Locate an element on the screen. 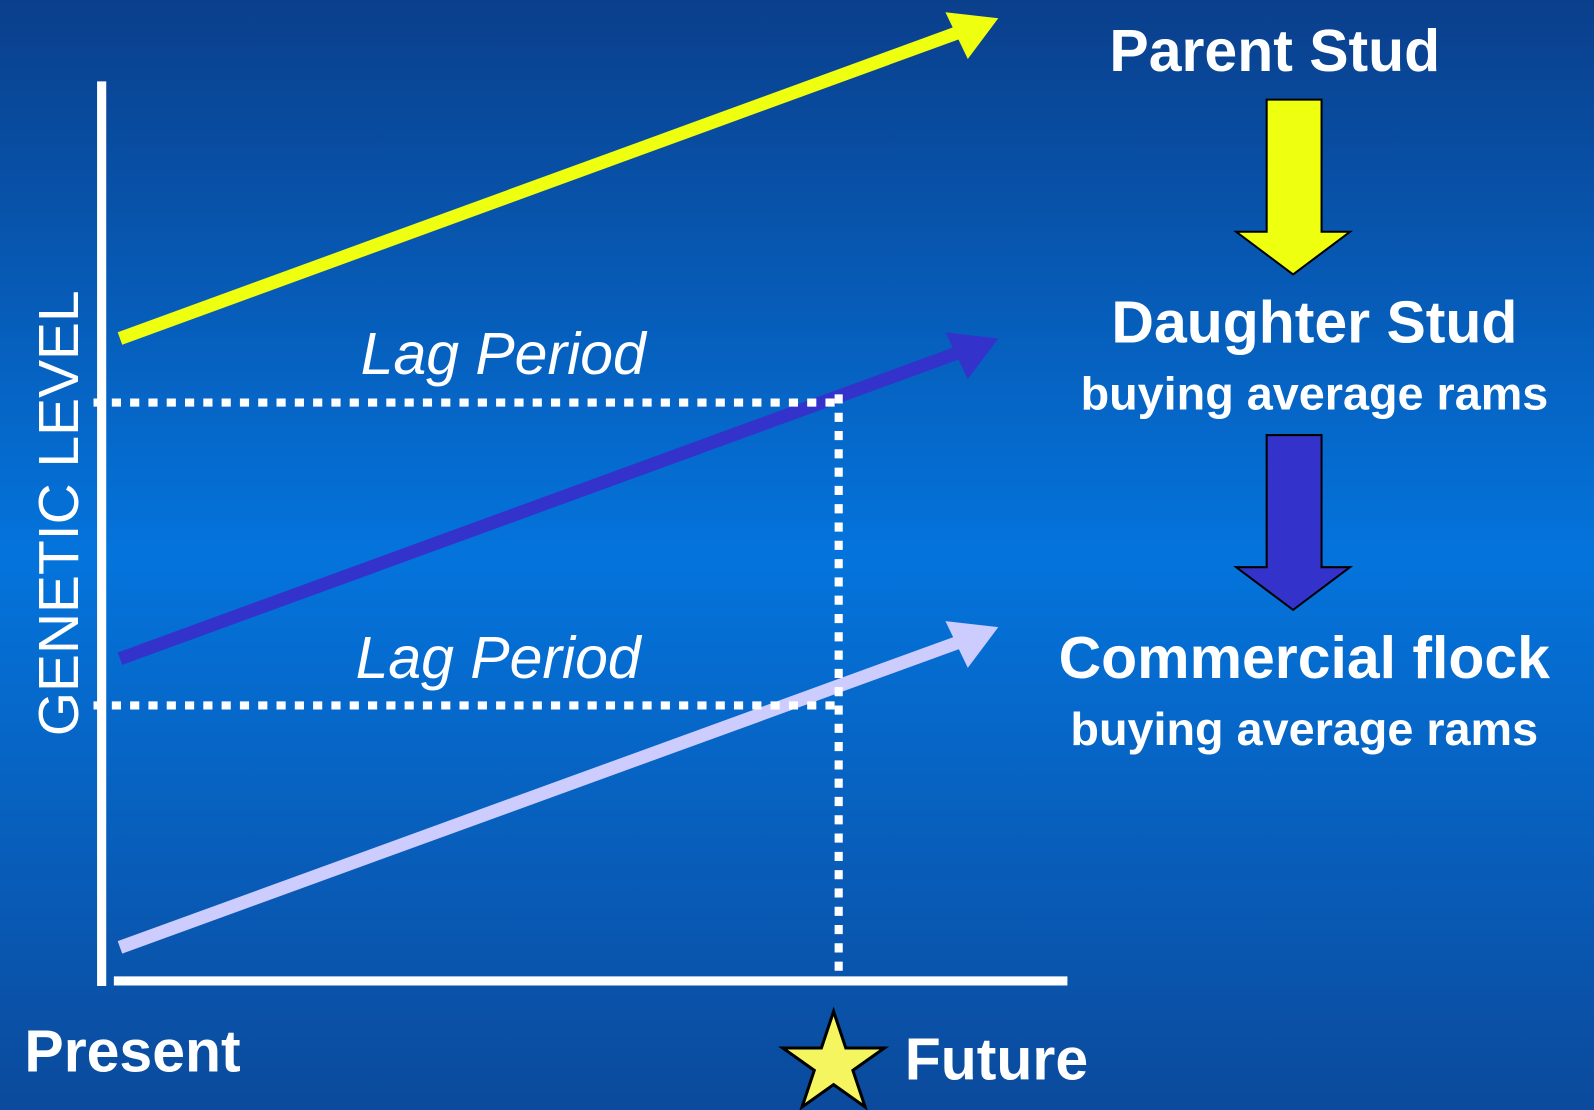 The width and height of the screenshot is (1594, 1110). end-label: Future is located at coordinates (996, 1060).